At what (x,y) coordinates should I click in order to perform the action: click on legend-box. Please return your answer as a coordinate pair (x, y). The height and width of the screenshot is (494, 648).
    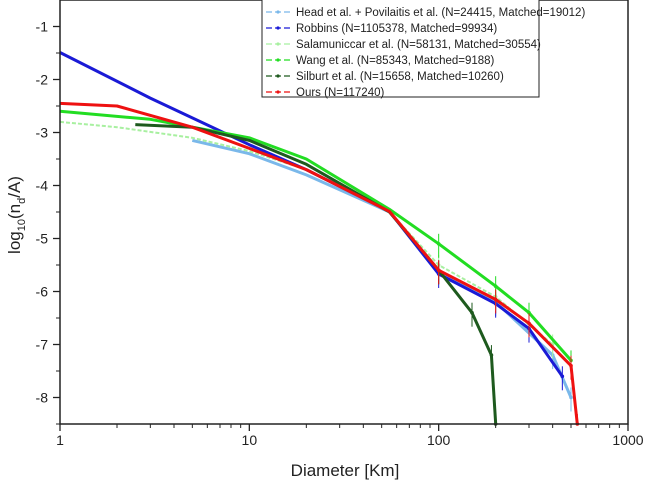
    Looking at the image, I should click on (400, 49).